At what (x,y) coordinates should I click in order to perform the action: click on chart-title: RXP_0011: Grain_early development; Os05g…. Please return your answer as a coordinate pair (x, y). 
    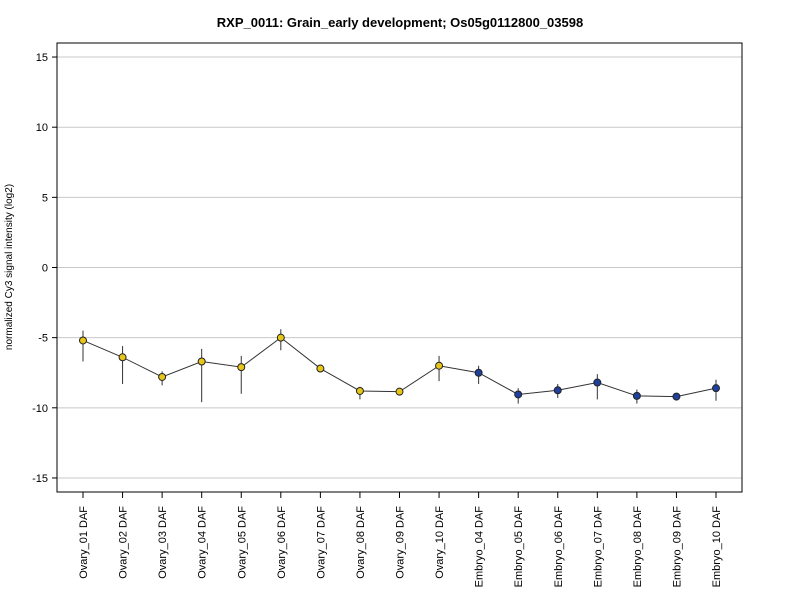
    Looking at the image, I should click on (400, 22).